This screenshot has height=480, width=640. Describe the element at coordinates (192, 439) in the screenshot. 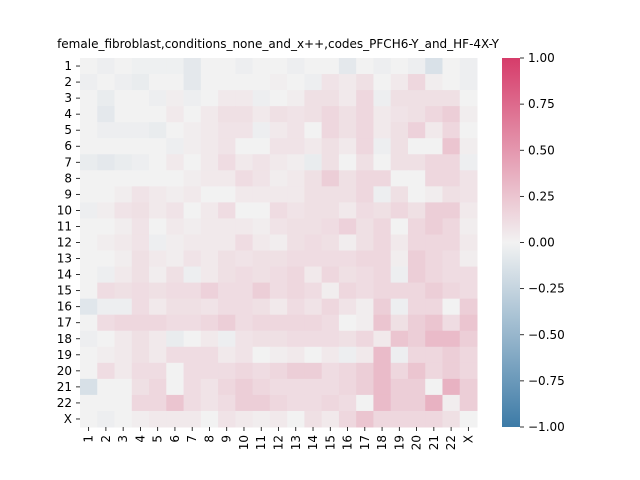

I see `column-tick-label: 7` at that location.